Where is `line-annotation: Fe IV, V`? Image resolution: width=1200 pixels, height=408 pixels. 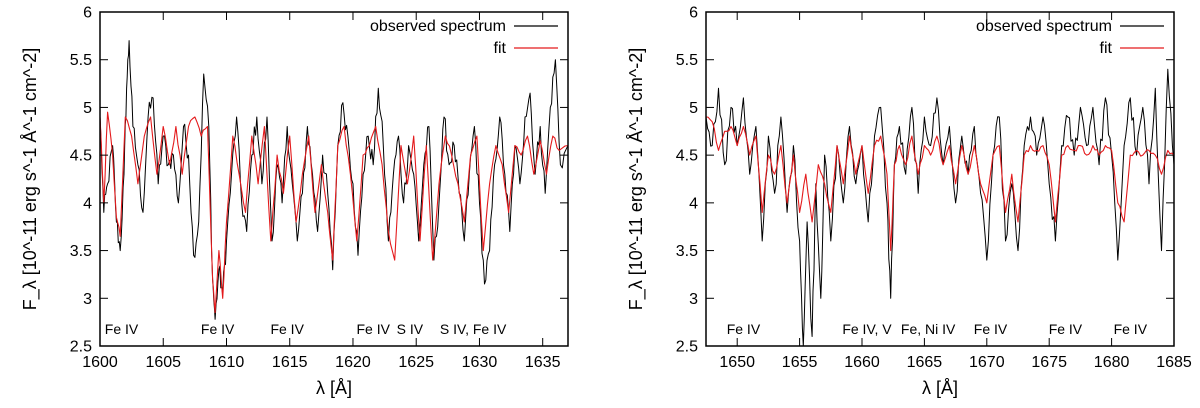
line-annotation: Fe IV, V is located at coordinates (867, 329).